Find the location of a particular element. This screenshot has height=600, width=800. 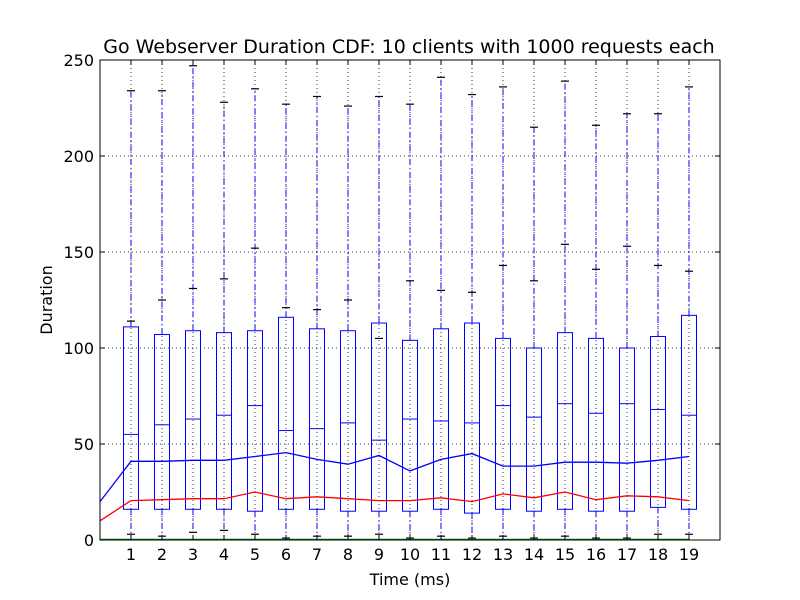

x-tick-label: 2 is located at coordinates (162, 554).